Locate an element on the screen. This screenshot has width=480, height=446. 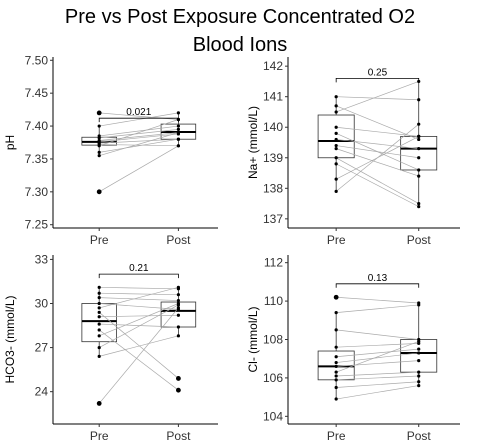
y-tick-label: 141 is located at coordinates (273, 97).